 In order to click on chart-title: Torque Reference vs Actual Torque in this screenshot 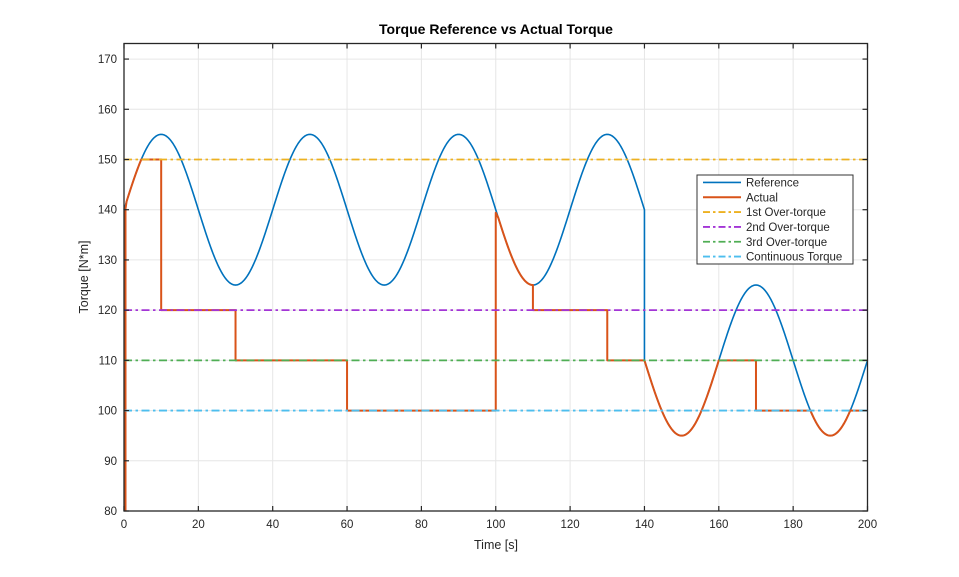, I will do `click(496, 29)`.